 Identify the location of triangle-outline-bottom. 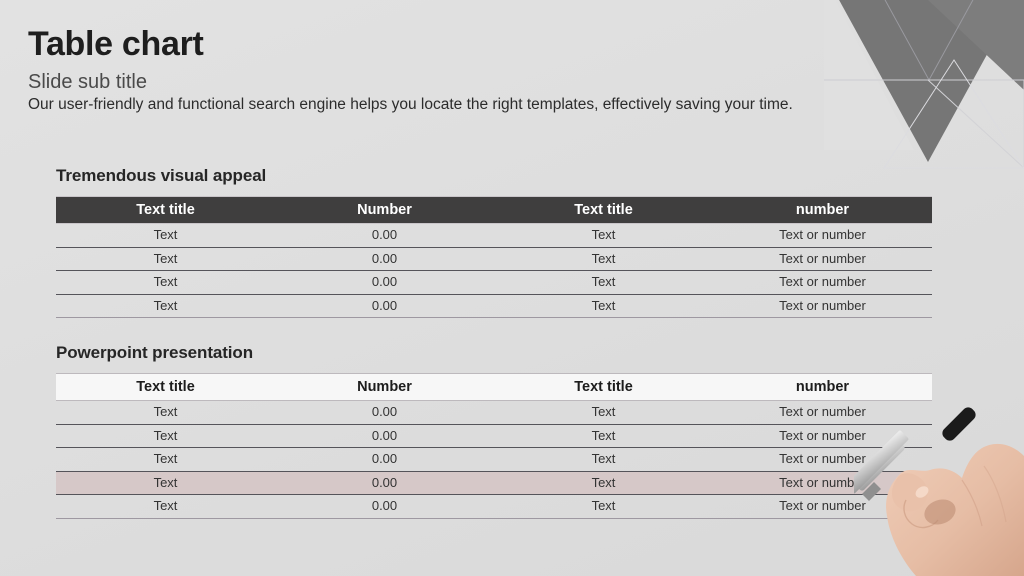
(953, 114).